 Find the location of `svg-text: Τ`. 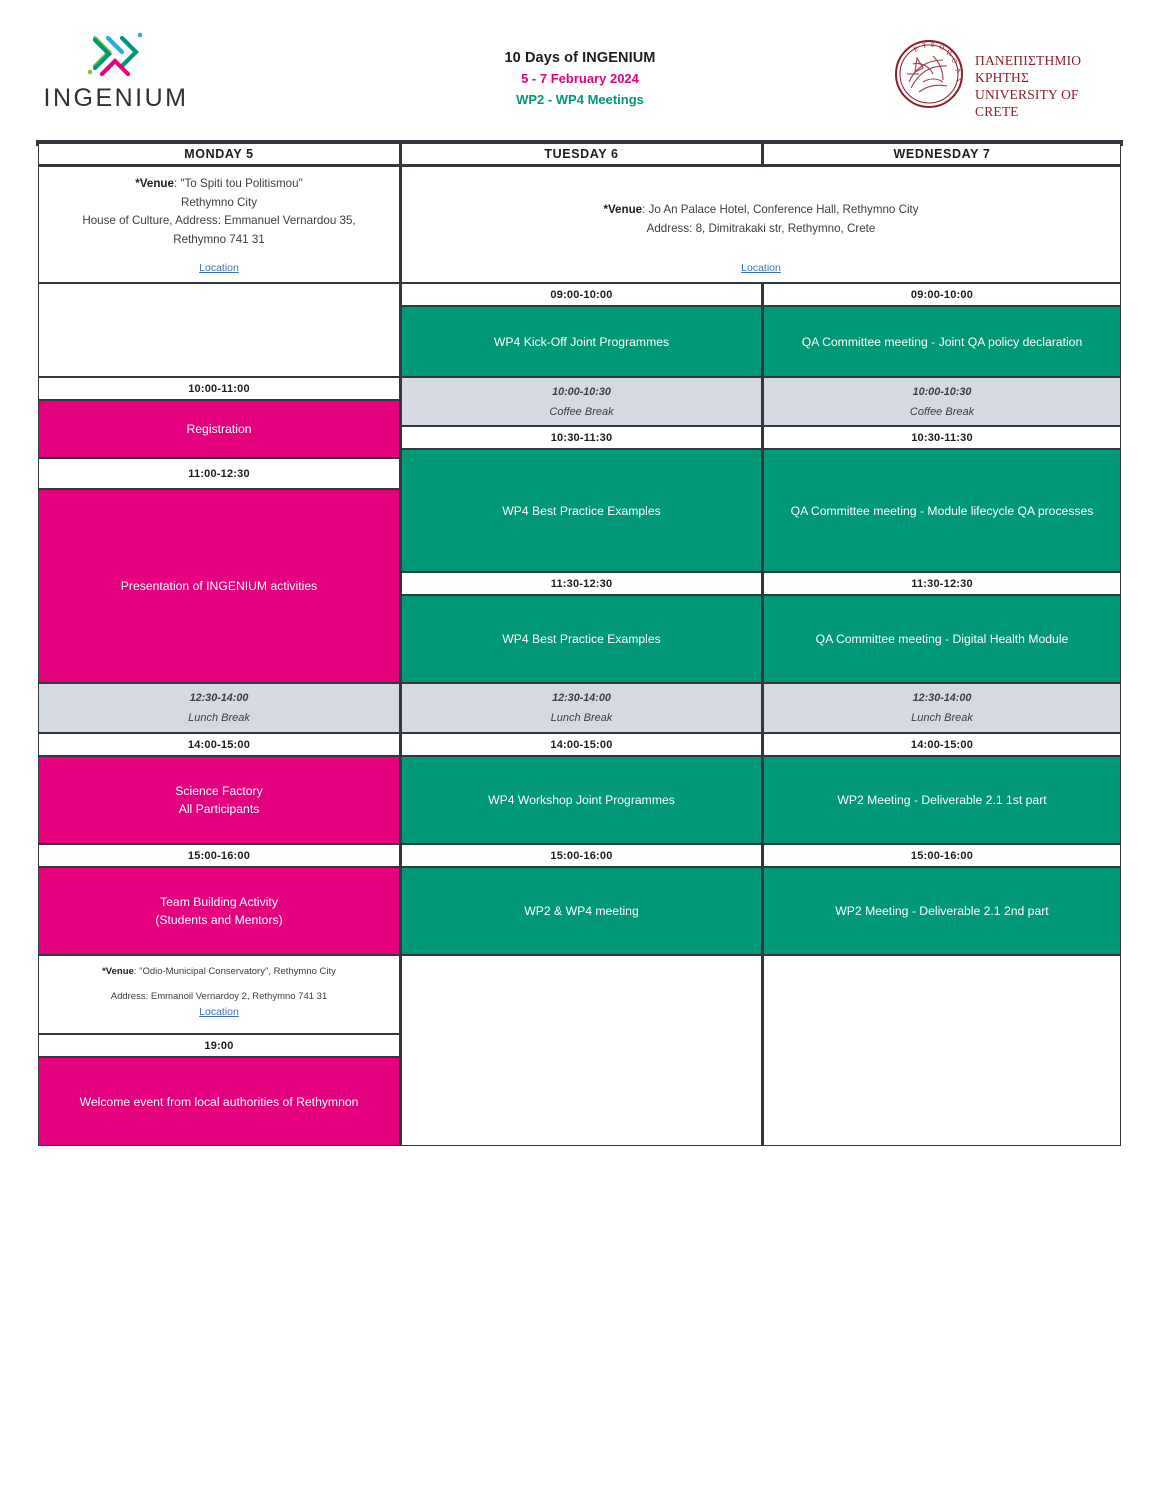

svg-text: Τ is located at coordinates (924, 45).